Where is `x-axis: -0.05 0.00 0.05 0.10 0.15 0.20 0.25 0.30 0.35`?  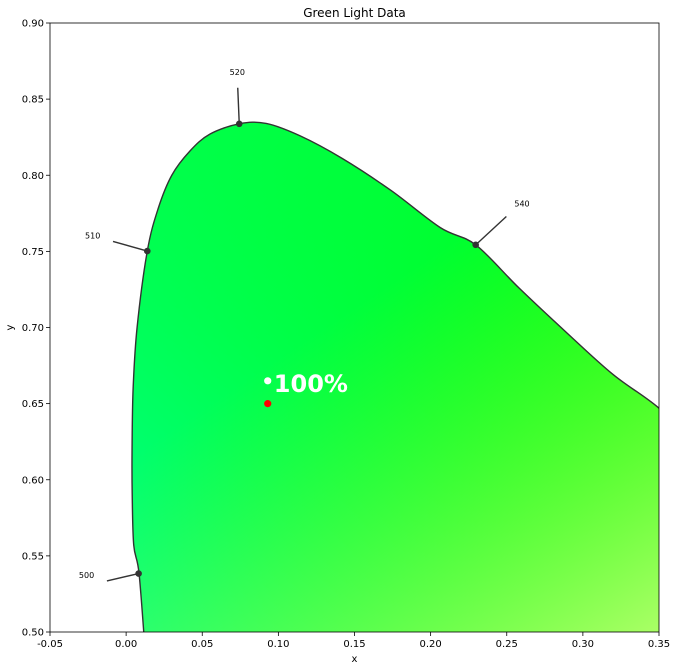
x-axis: -0.05 0.00 0.05 0.10 0.15 0.20 0.25 0.30 0.35 is located at coordinates (353, 641).